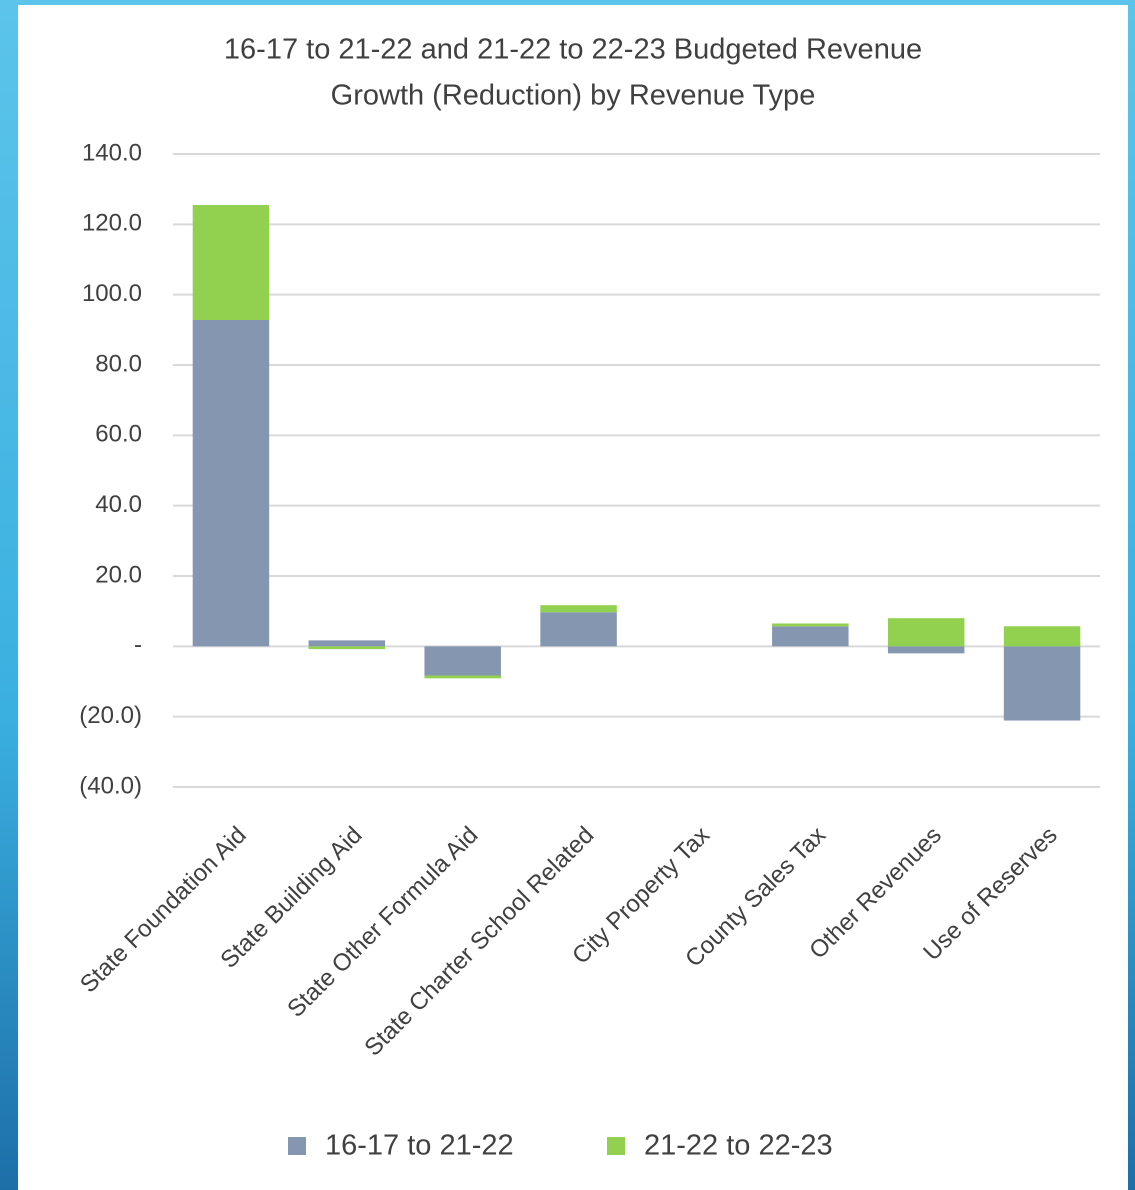 This screenshot has width=1135, height=1190. I want to click on y-tick-label: (40.0), so click(110, 785).